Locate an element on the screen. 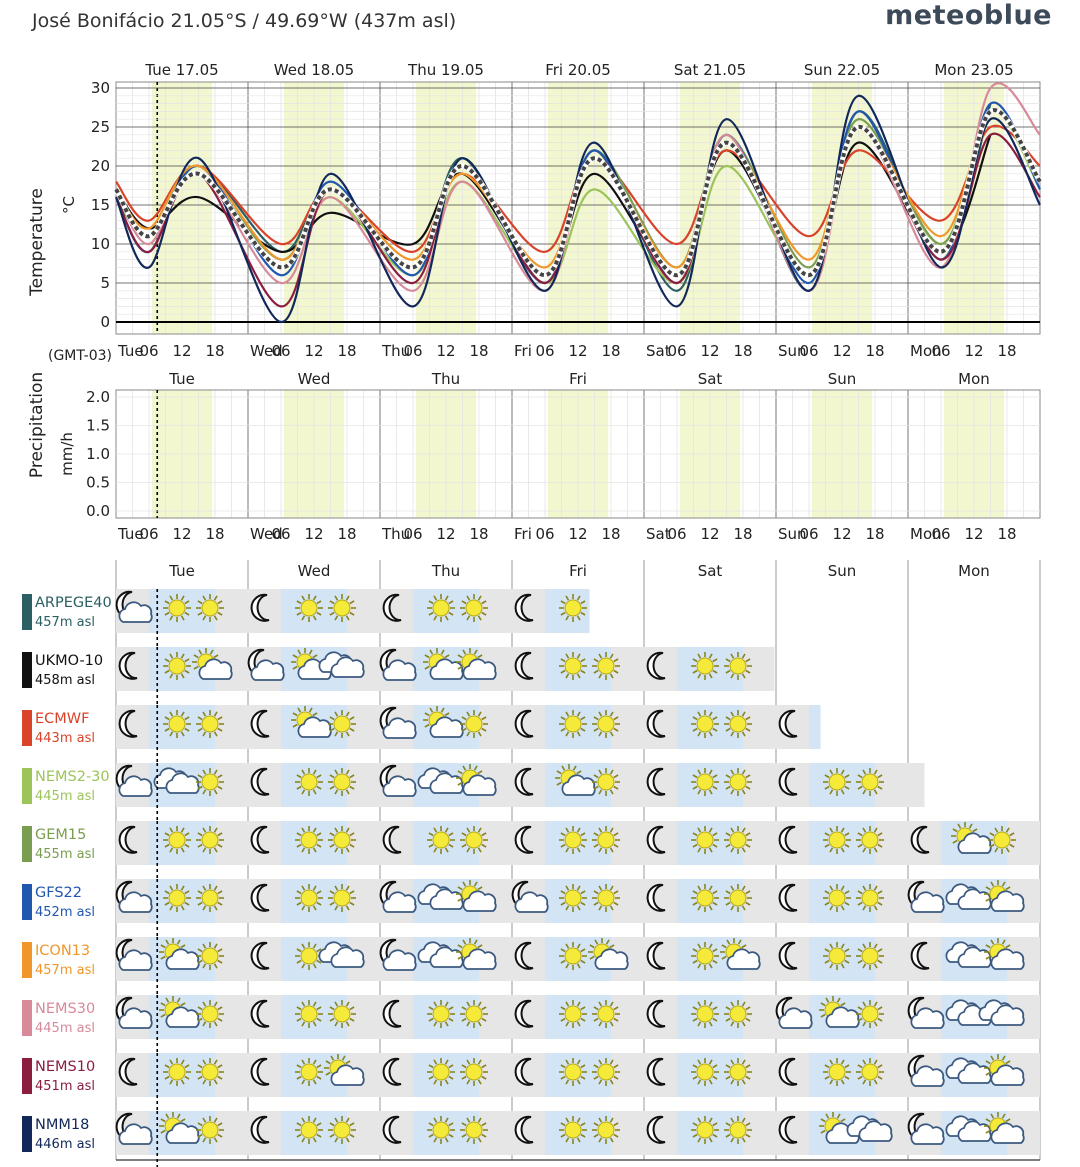 This screenshot has width=1080, height=1167. precip-day-header: Mon is located at coordinates (974, 379).